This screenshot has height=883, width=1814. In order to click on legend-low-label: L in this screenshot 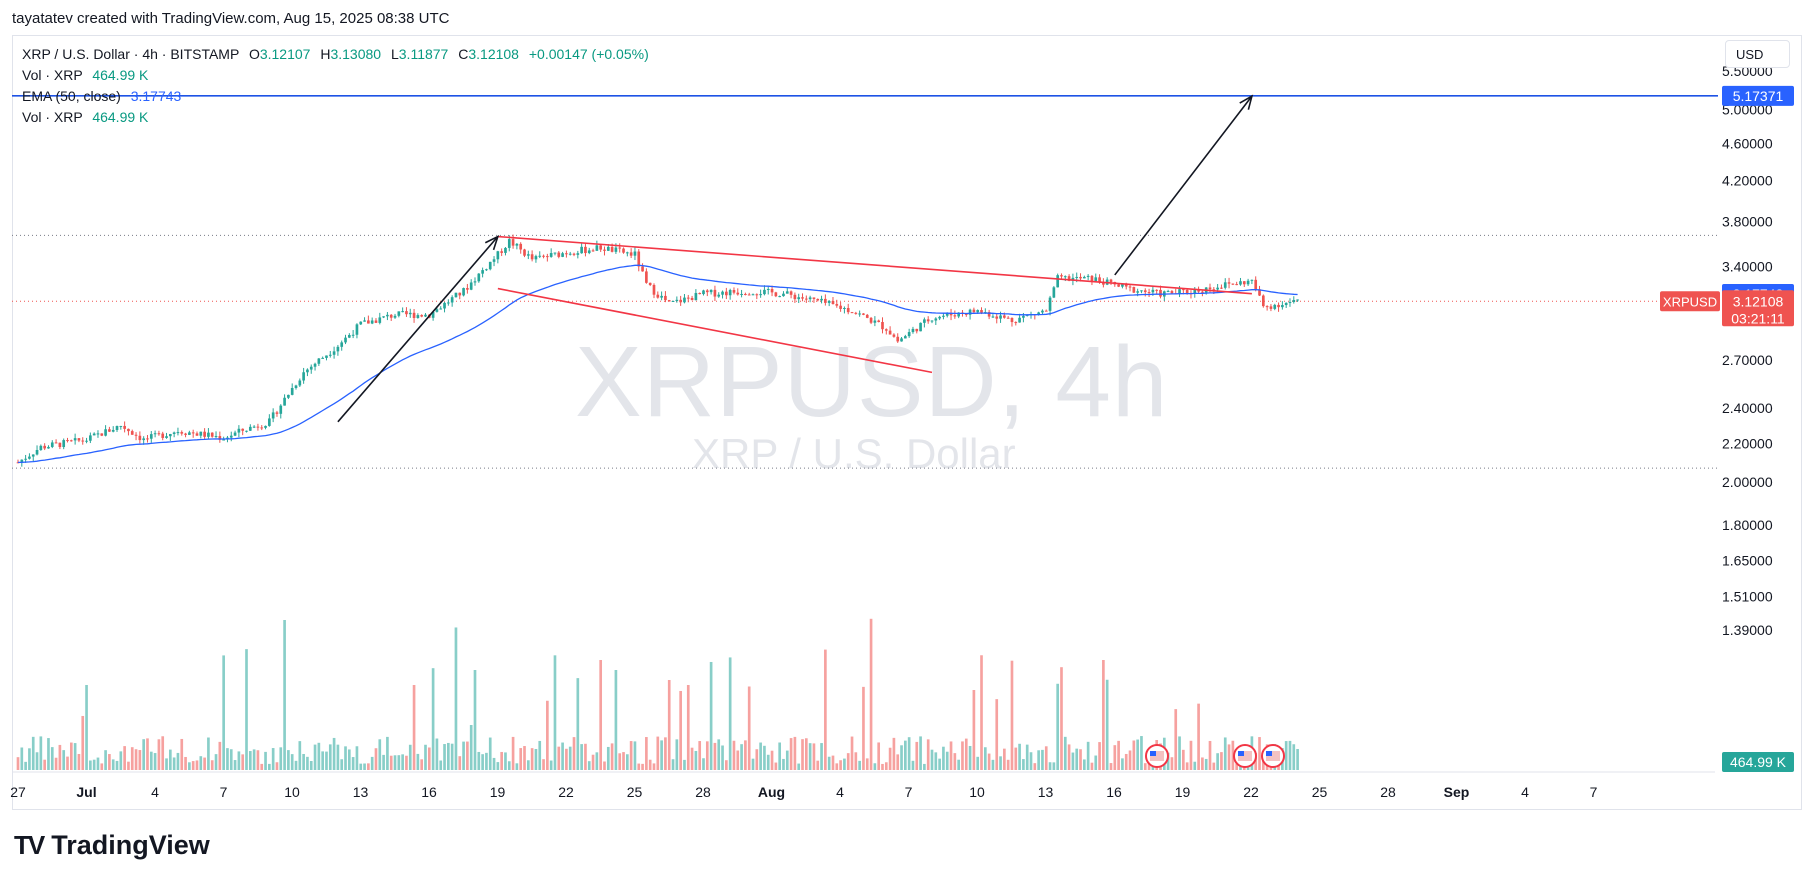, I will do `click(394, 54)`.